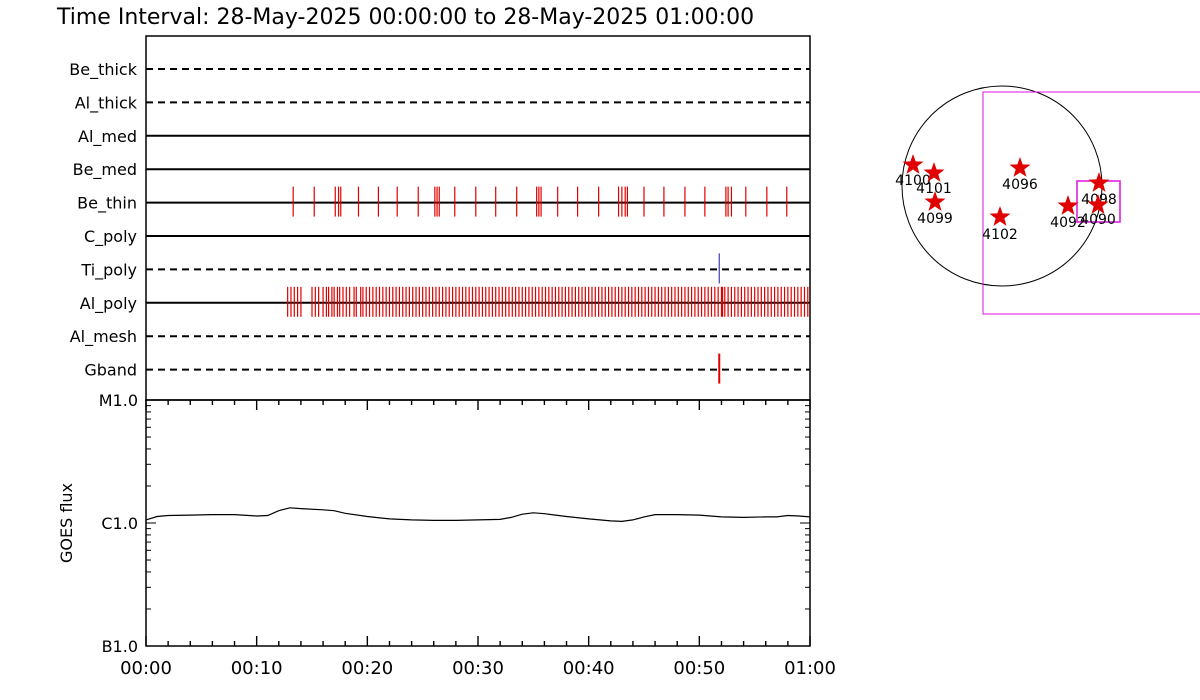 The image size is (1200, 700). Describe the element at coordinates (105, 170) in the screenshot. I see `channel-label-be-med: Be_med` at that location.